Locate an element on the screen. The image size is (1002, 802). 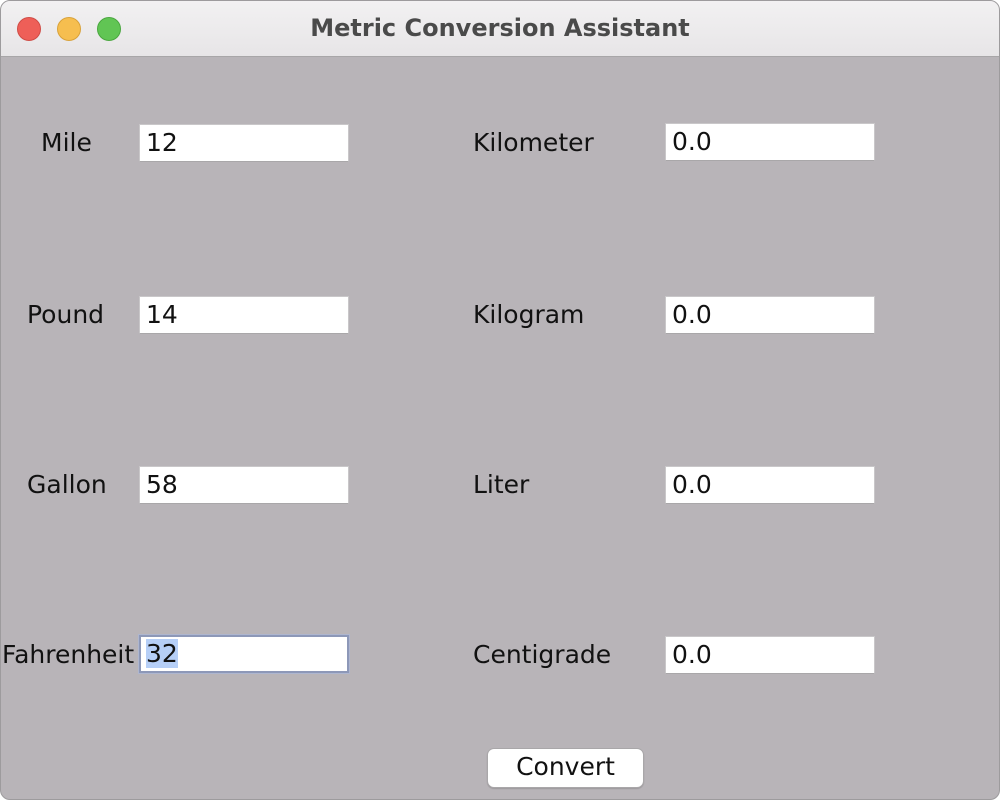
pound-value: 14 is located at coordinates (162, 314).